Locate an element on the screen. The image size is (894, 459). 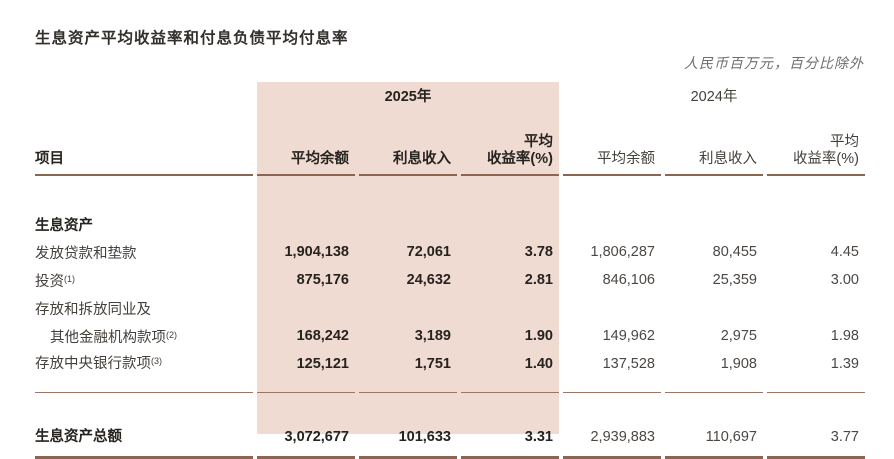
row-label-text: 投资 is located at coordinates (49, 281).